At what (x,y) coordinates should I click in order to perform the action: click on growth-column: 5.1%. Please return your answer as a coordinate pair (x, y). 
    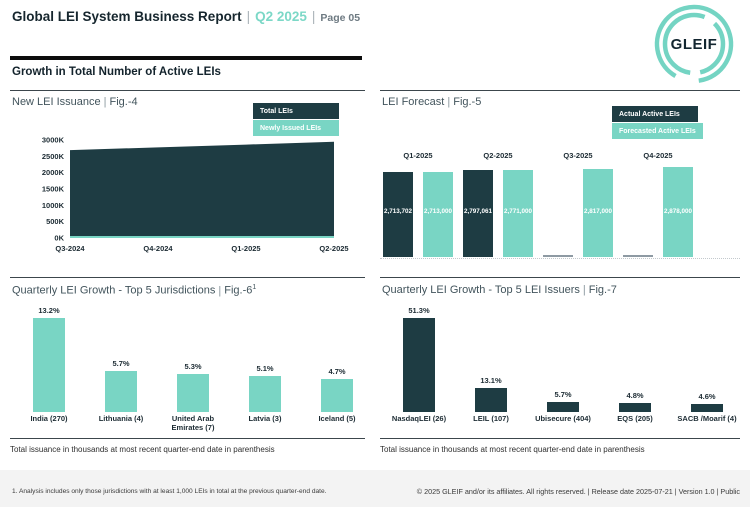
    Looking at the image, I should click on (265, 356).